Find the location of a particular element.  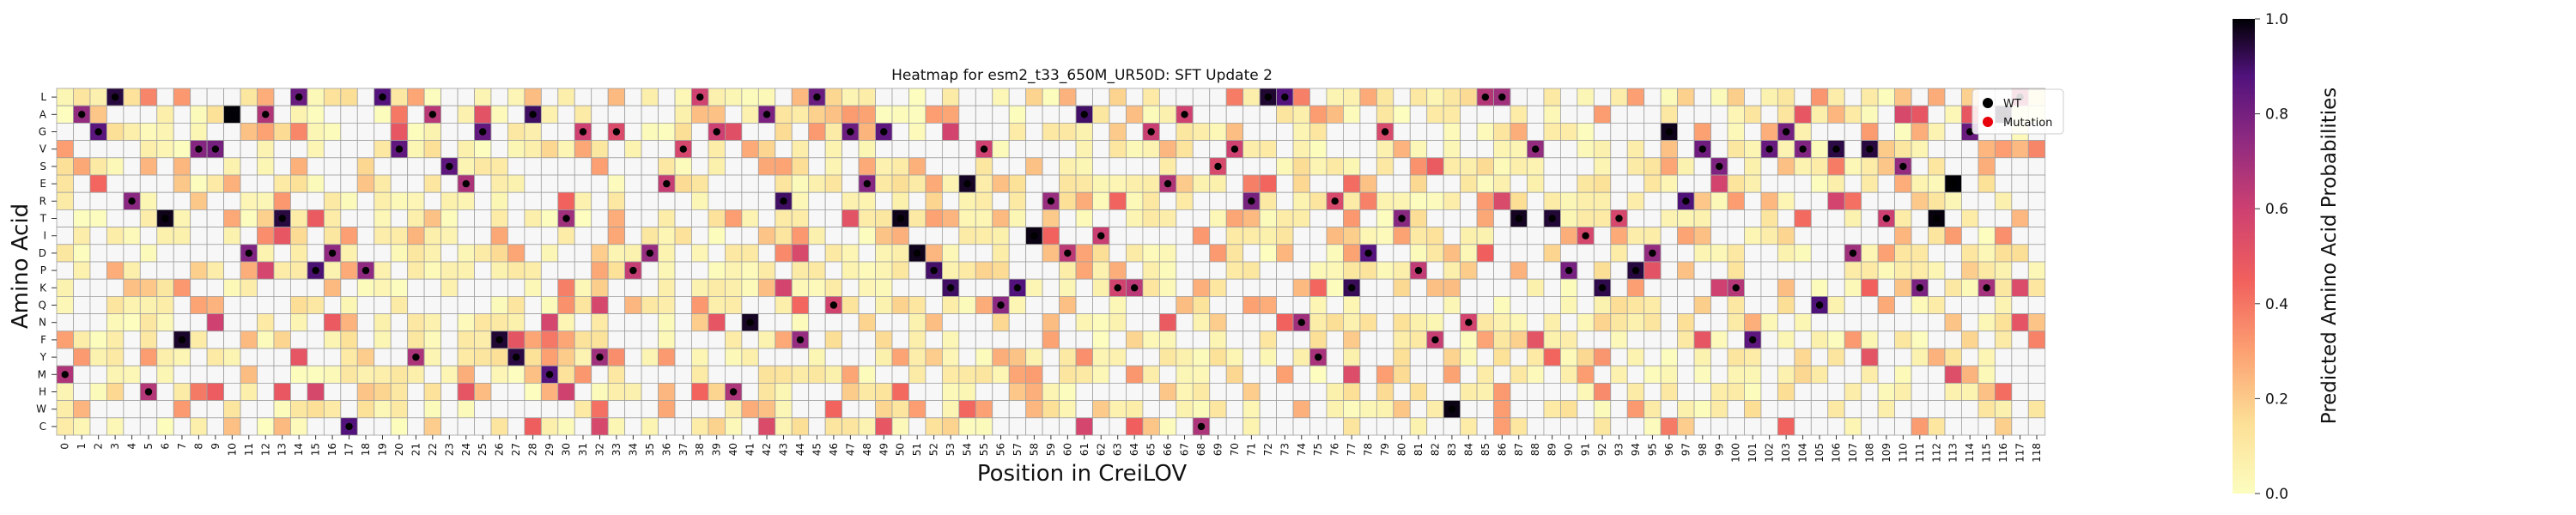

y-tick-label: T is located at coordinates (43, 219).